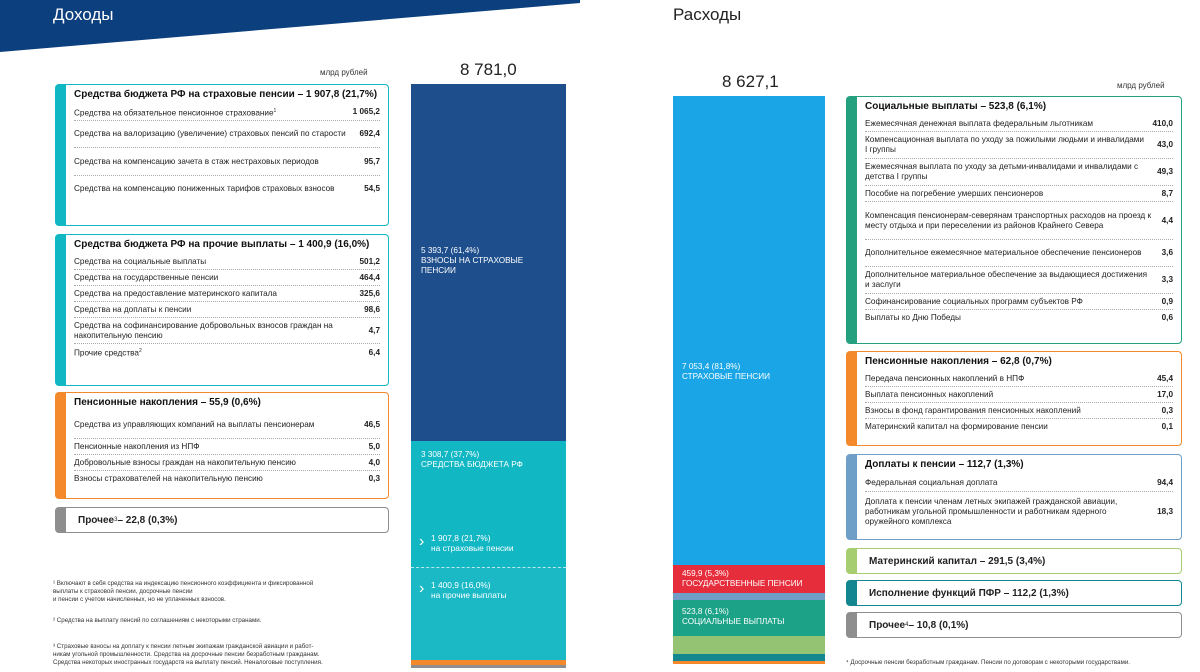 The width and height of the screenshot is (1200, 672). What do you see at coordinates (488, 666) in the screenshot?
I see `income-bar-other` at bounding box center [488, 666].